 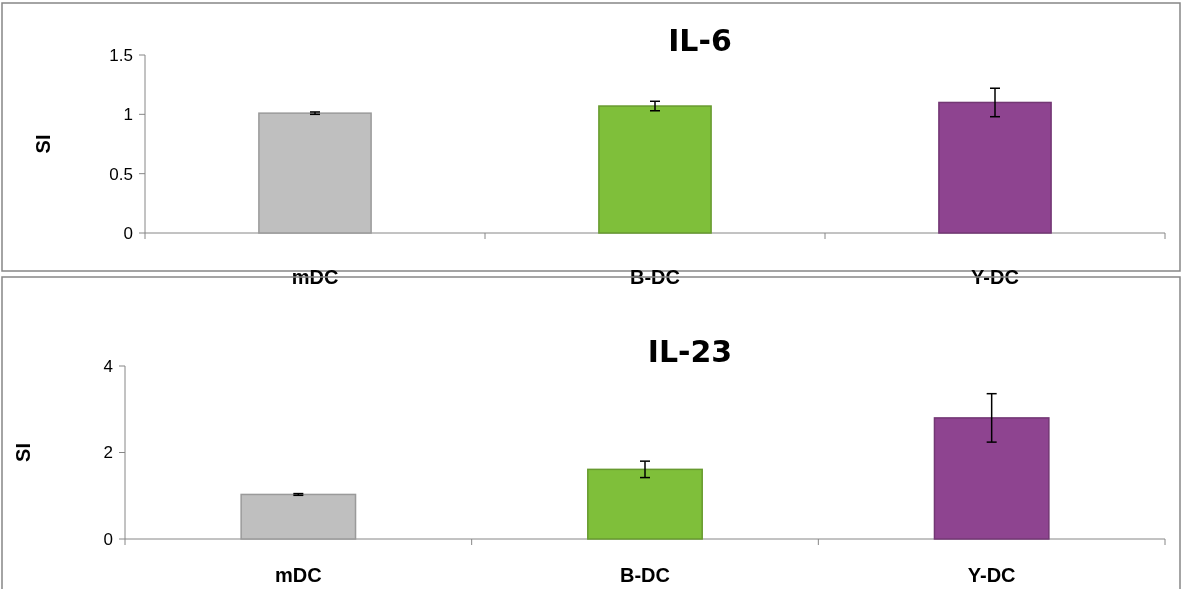 I want to click on y-tick-label: 1, so click(x=128, y=115).